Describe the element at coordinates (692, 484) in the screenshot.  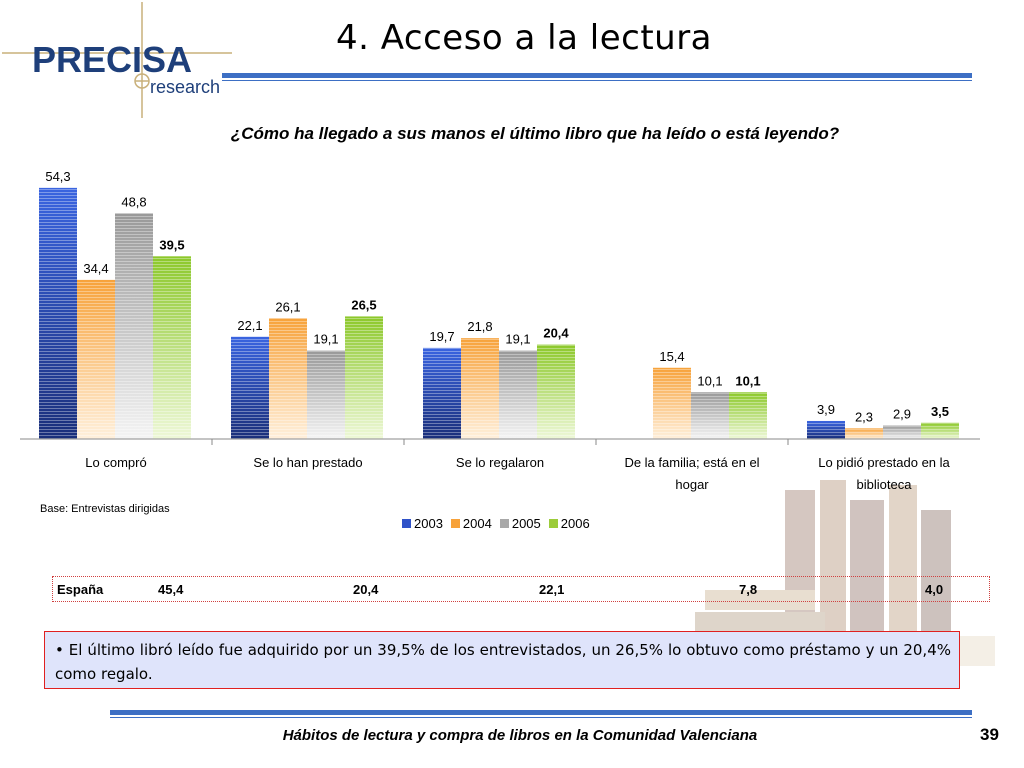
I see `category-label: hogar` at that location.